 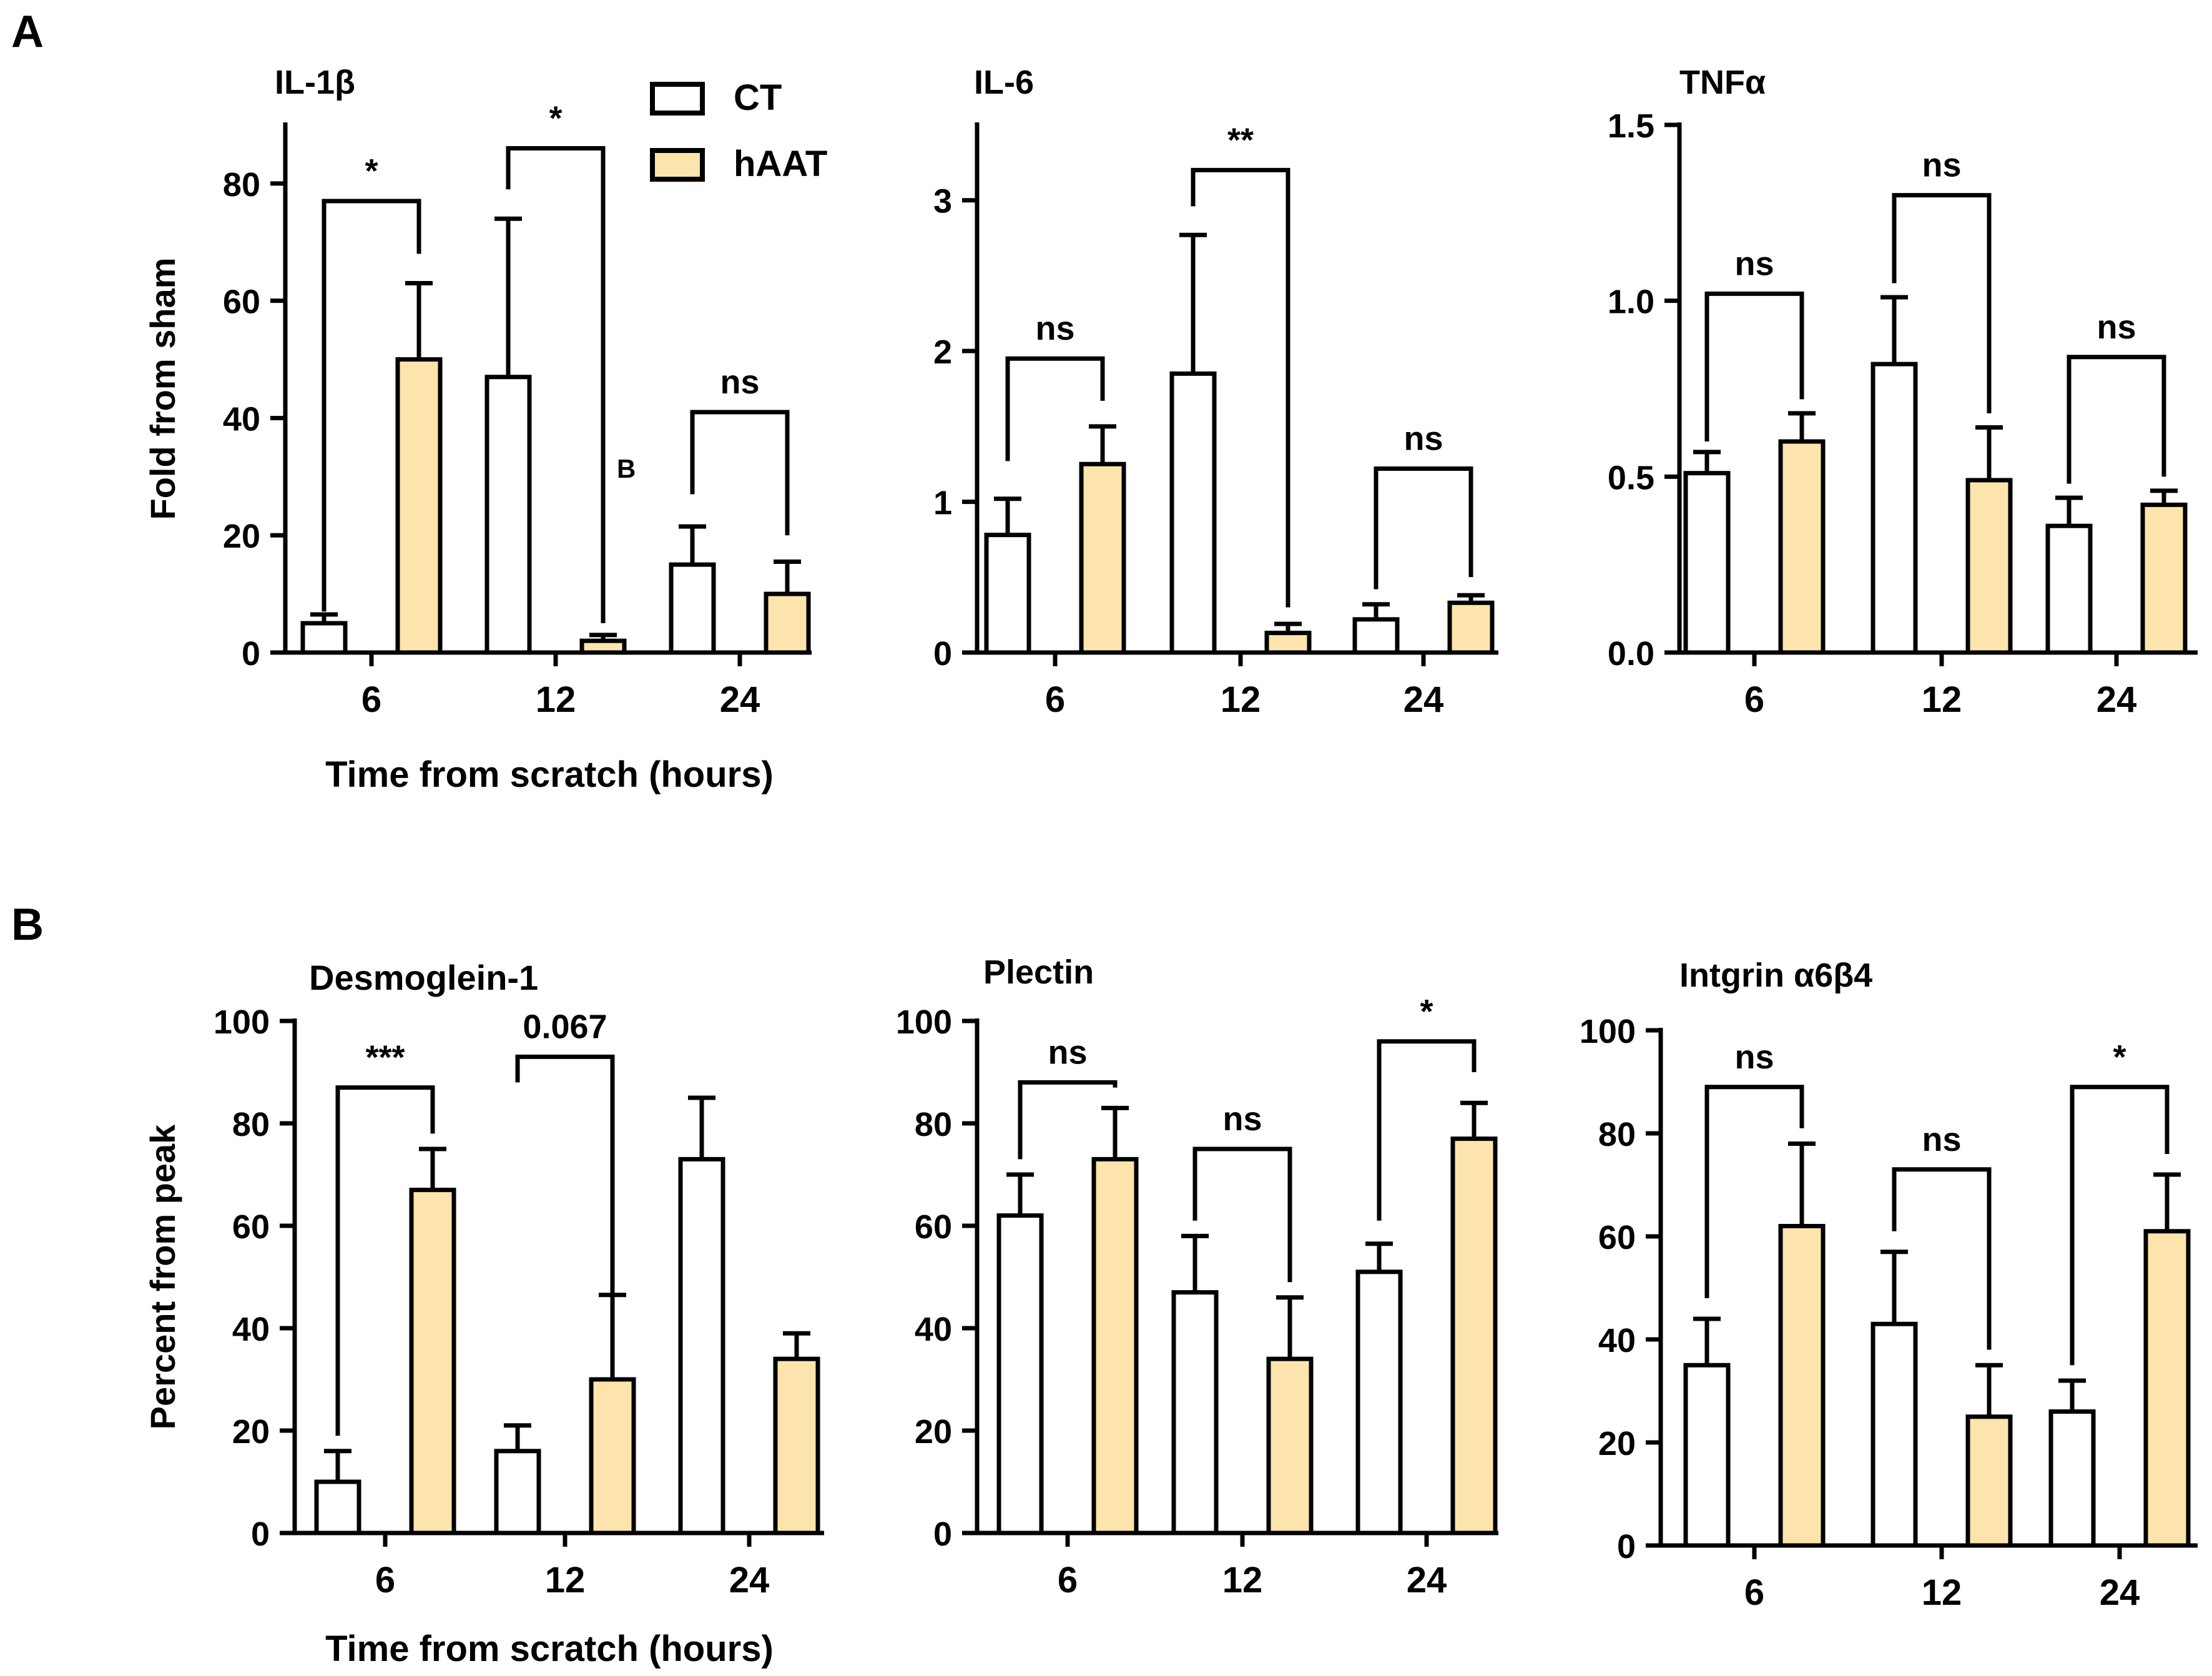 I want to click on chart-title: IL-6, so click(x=1004, y=82).